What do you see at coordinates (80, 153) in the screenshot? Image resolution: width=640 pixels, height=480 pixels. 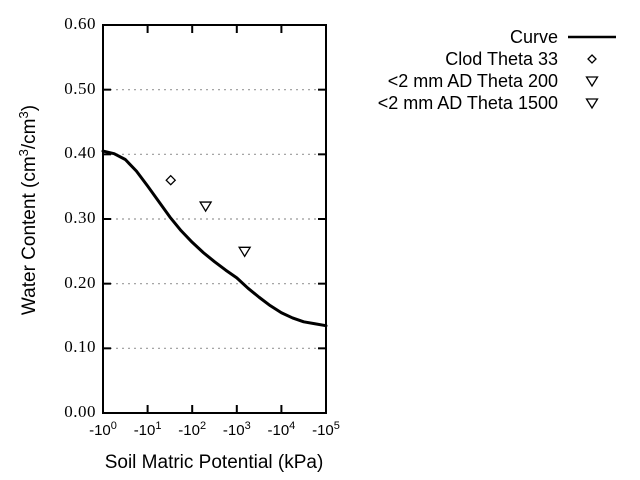 I see `y-tick-label: 0.40` at bounding box center [80, 153].